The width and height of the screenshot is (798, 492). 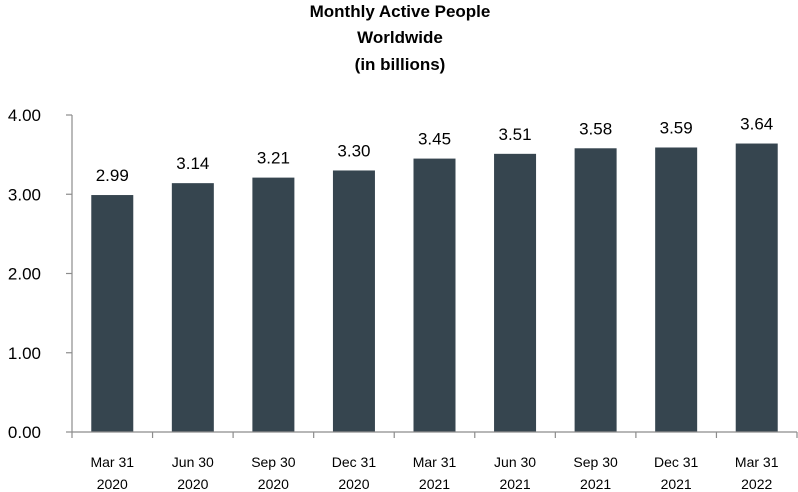 I want to click on data-label: 3.21, so click(x=273, y=158).